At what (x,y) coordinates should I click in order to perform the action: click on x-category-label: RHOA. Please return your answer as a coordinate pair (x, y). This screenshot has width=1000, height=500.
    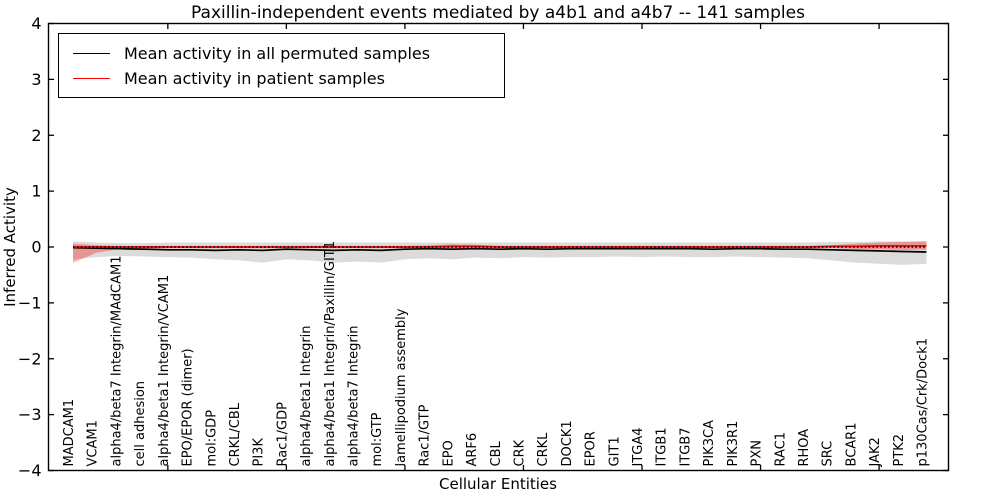
    Looking at the image, I should click on (804, 448).